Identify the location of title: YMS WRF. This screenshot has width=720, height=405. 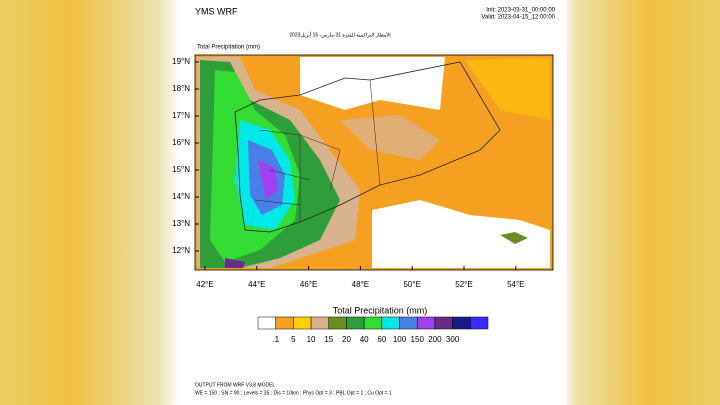
(216, 11).